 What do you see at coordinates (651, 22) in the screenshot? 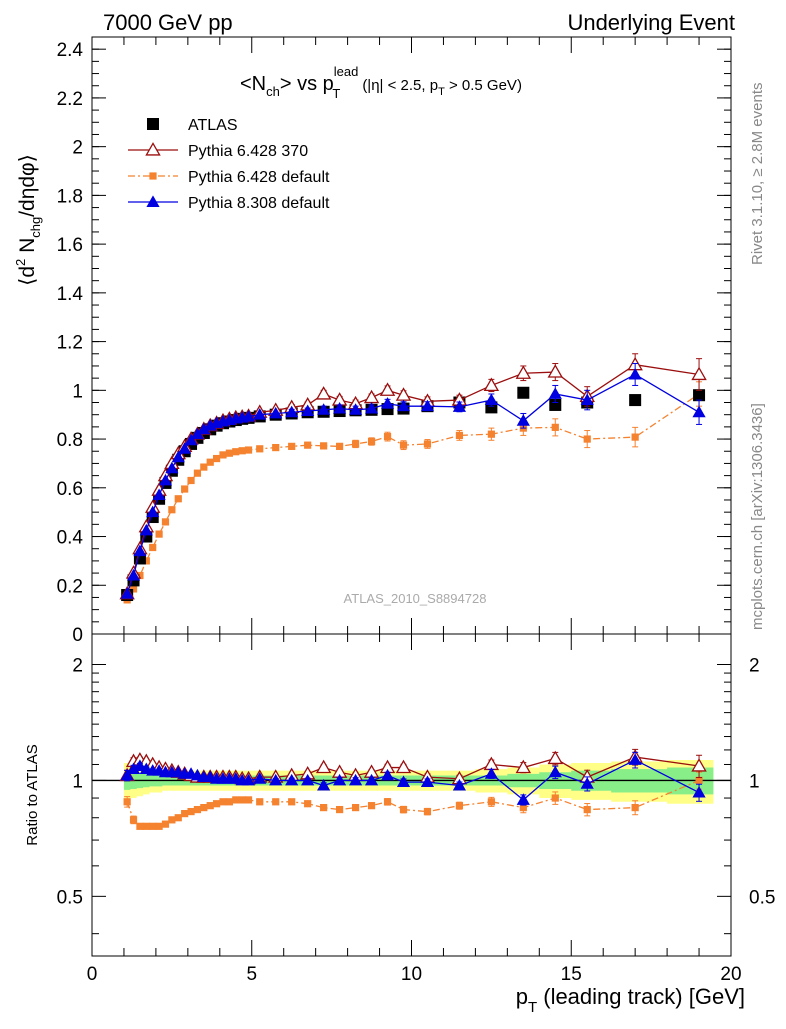
I see `header-right: Underlying Event` at bounding box center [651, 22].